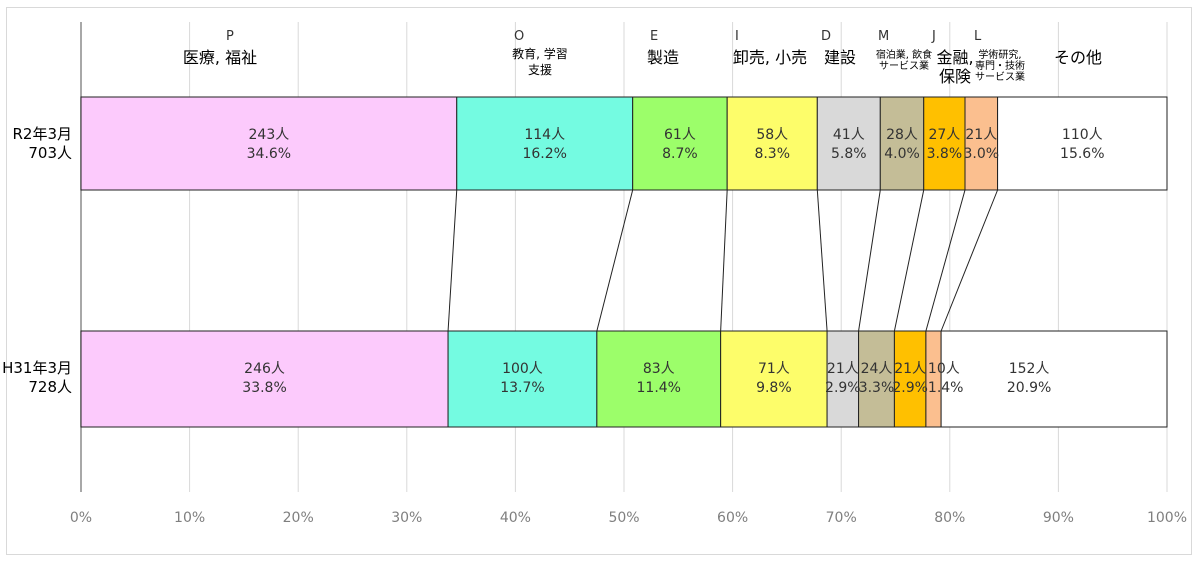 The height and width of the screenshot is (561, 1194). What do you see at coordinates (1000, 65) in the screenshot?
I see `series-name-label: 専門・技術` at bounding box center [1000, 65].